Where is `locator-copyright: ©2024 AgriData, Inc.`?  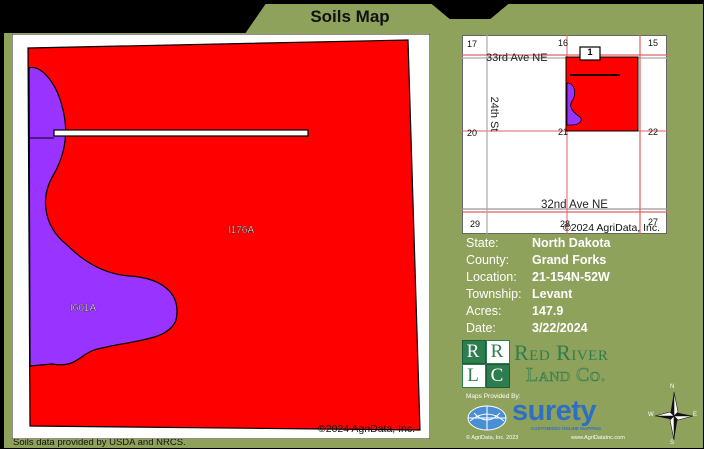 locator-copyright: ©2024 AgriData, Inc. is located at coordinates (612, 228).